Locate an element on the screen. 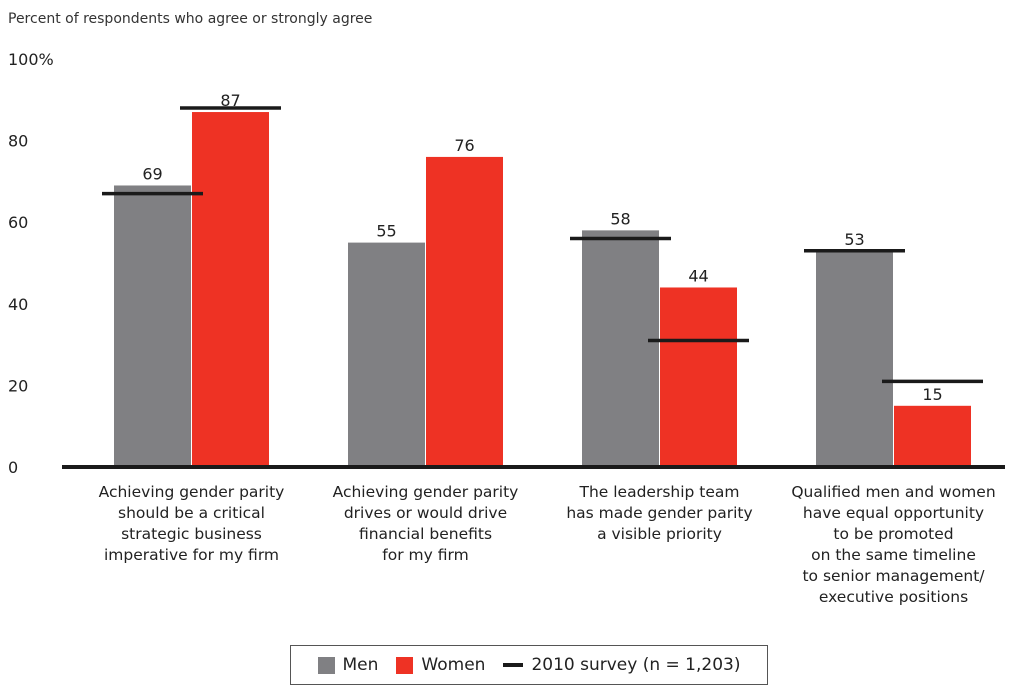 Image resolution: width=1011 pixels, height=688 pixels. legend-item-women: Women is located at coordinates (440, 665).